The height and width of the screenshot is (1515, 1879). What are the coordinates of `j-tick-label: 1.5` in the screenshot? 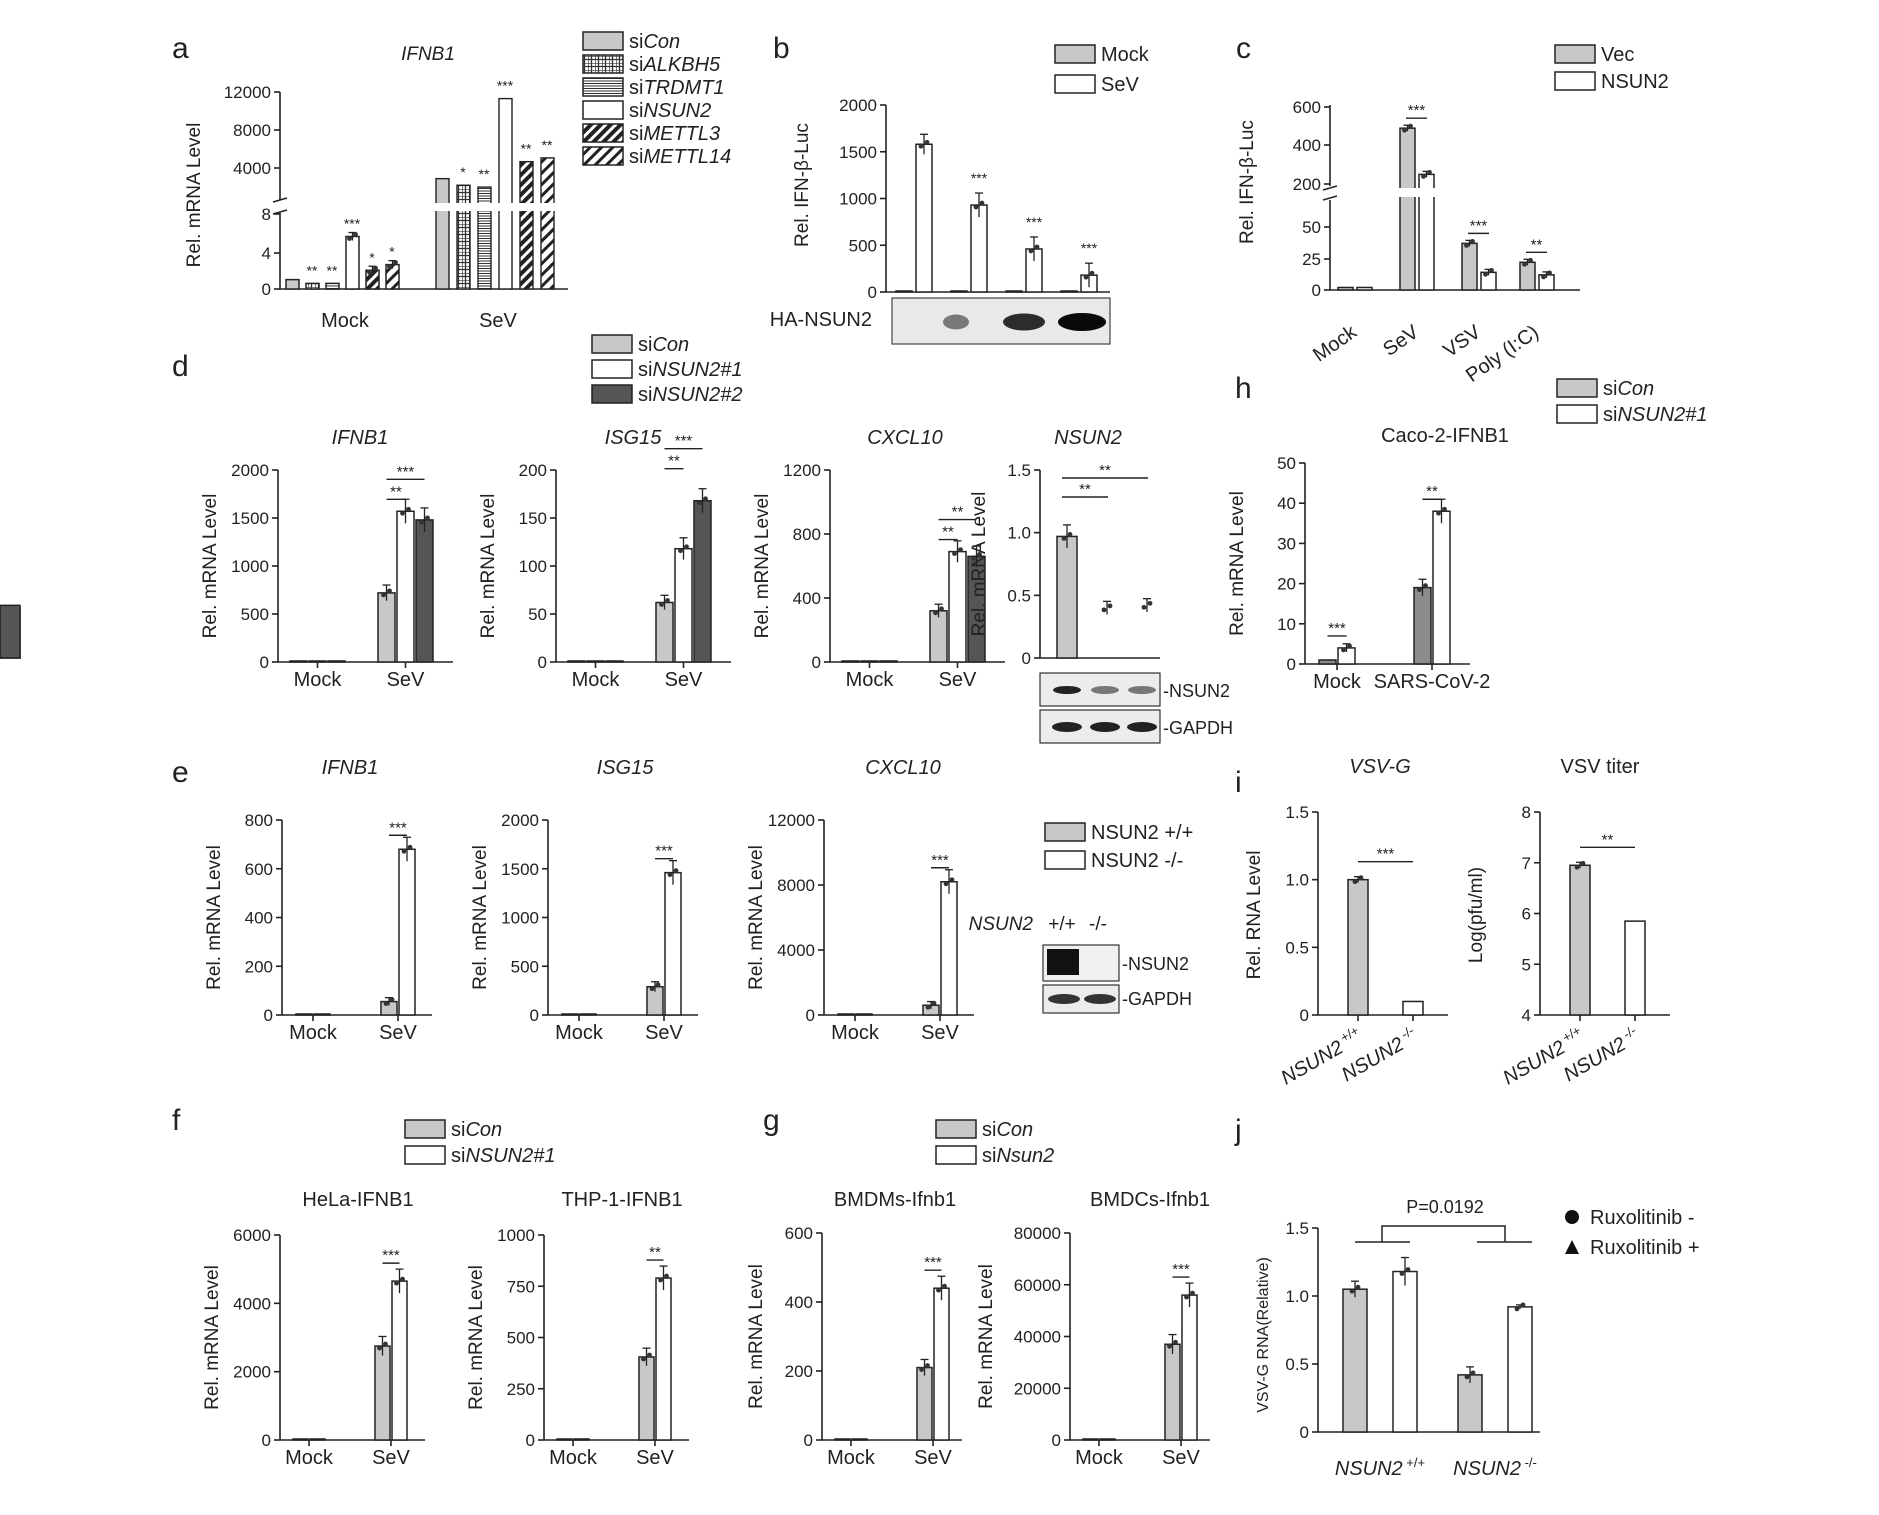 It's located at (1297, 1228).